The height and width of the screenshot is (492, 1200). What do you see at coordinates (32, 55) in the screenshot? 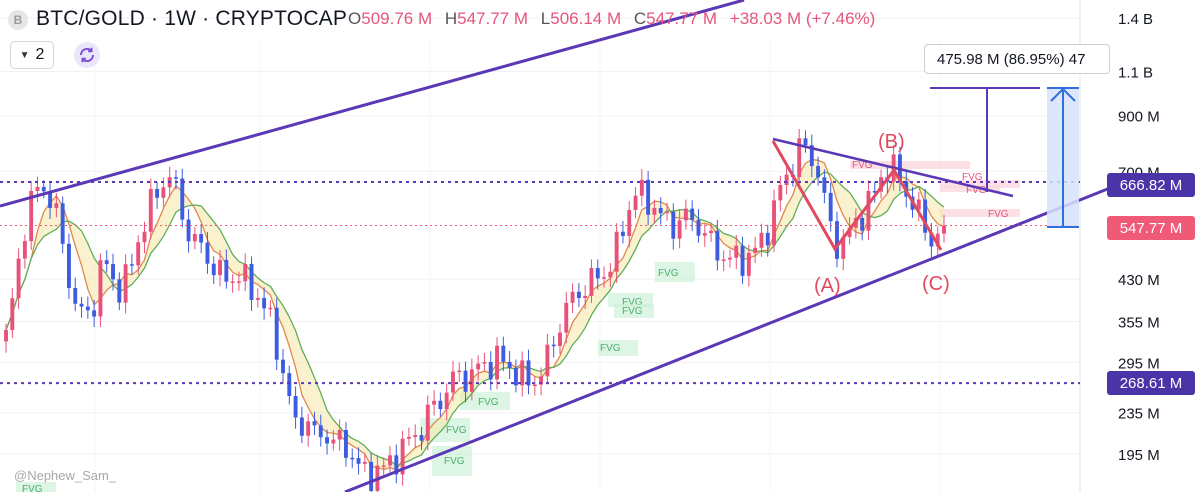
I see `layouts-dropdown-button: ▼ 2` at bounding box center [32, 55].